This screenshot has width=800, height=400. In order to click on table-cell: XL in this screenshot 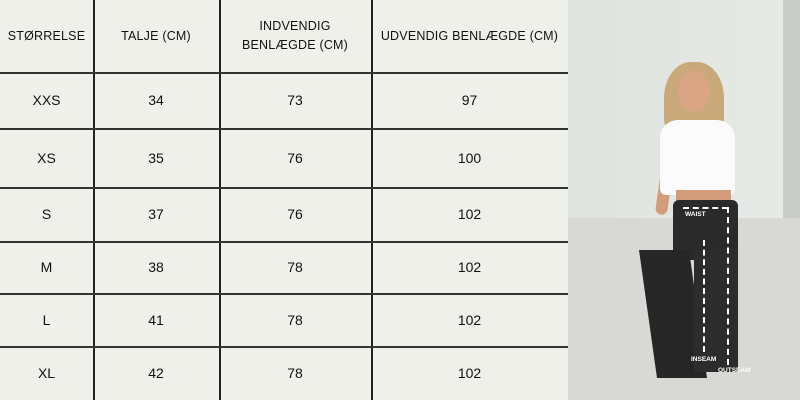, I will do `click(46, 373)`.